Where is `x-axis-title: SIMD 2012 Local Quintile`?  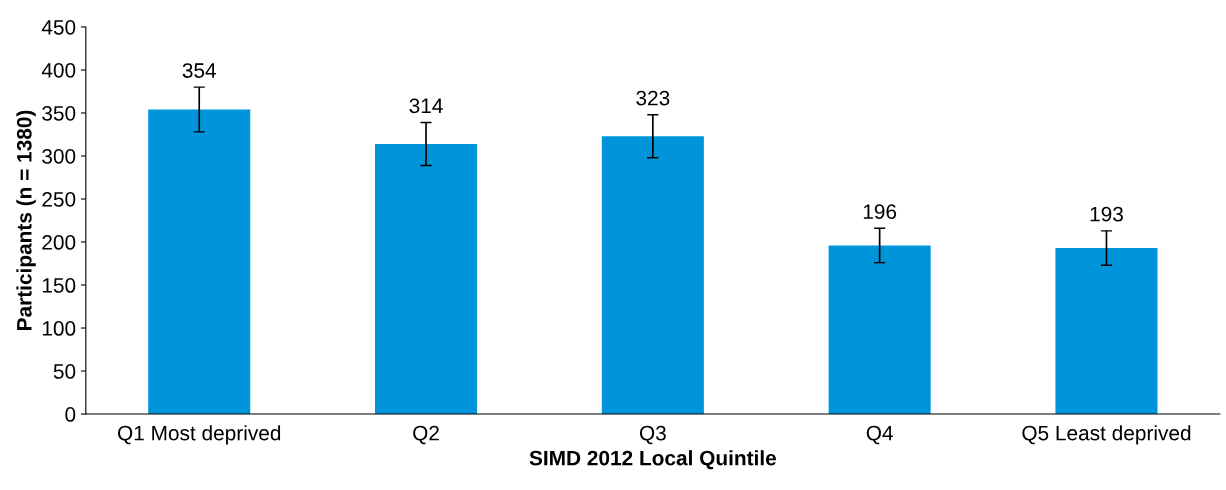 x-axis-title: SIMD 2012 Local Quintile is located at coordinates (653, 460).